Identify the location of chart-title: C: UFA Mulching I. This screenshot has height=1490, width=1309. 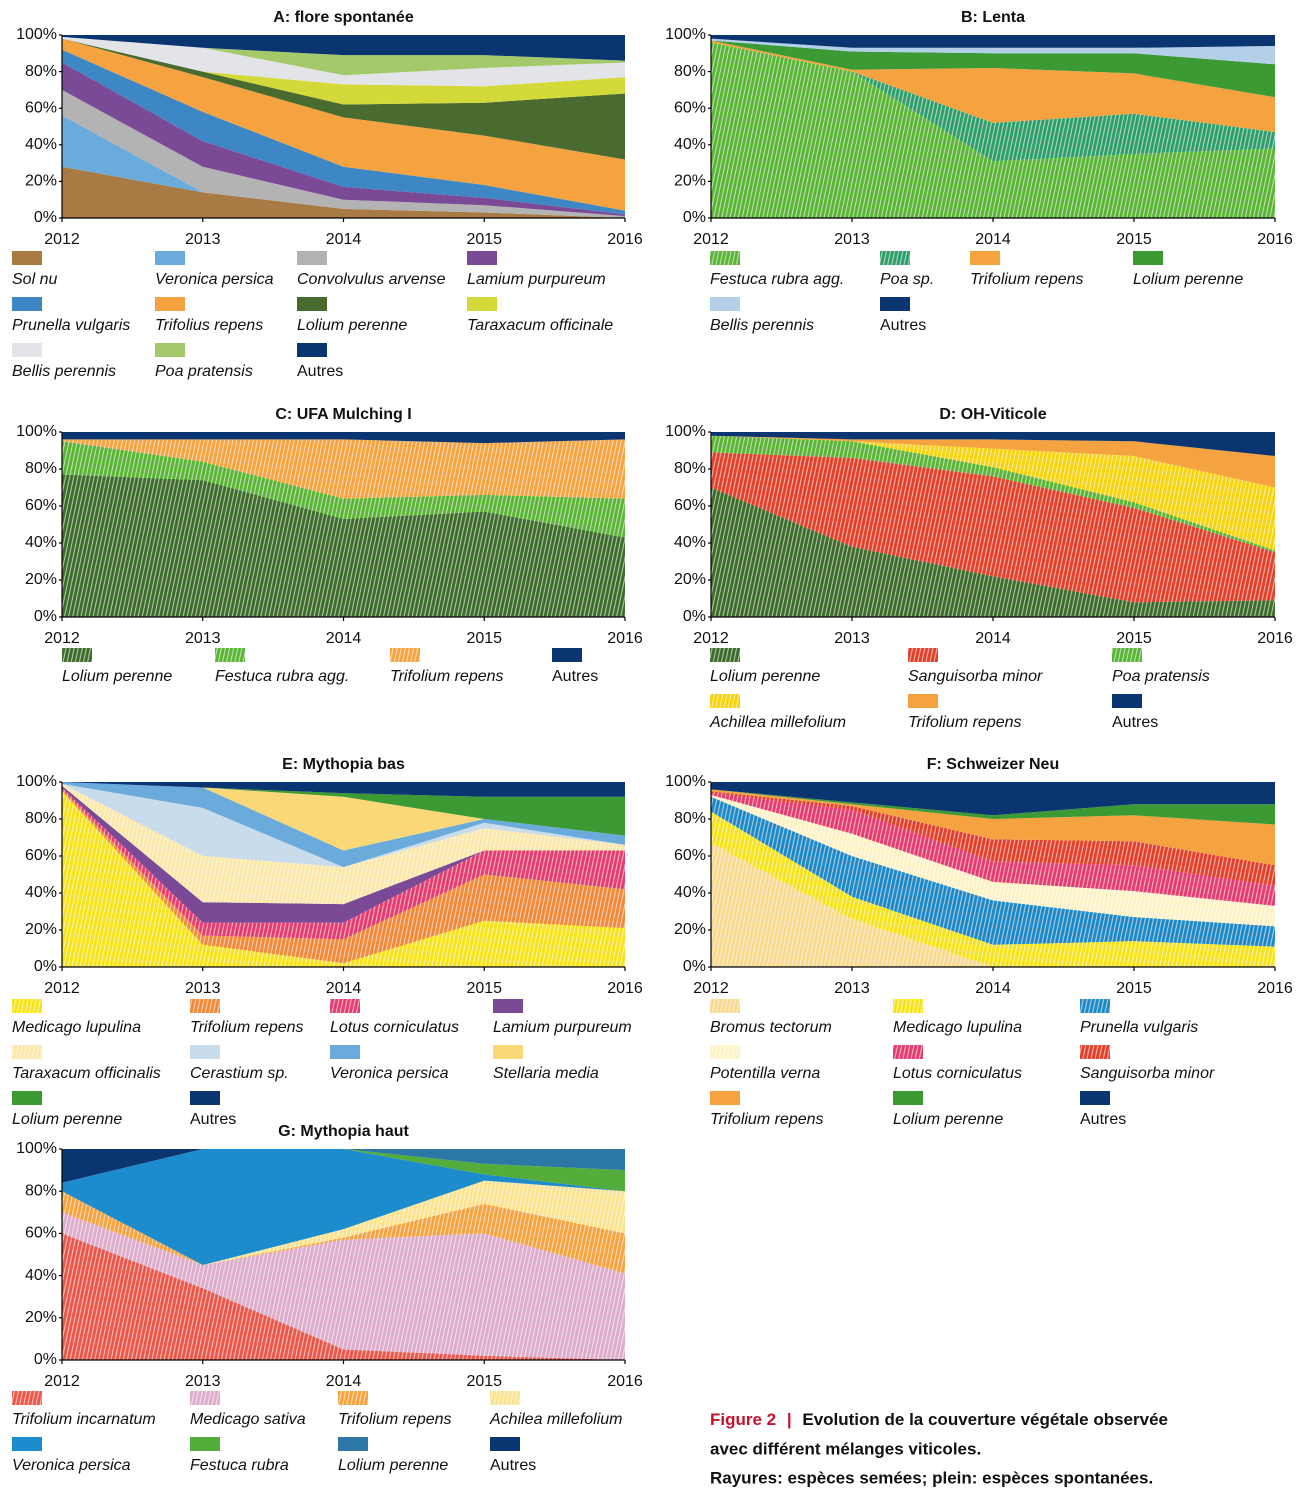
(343, 414).